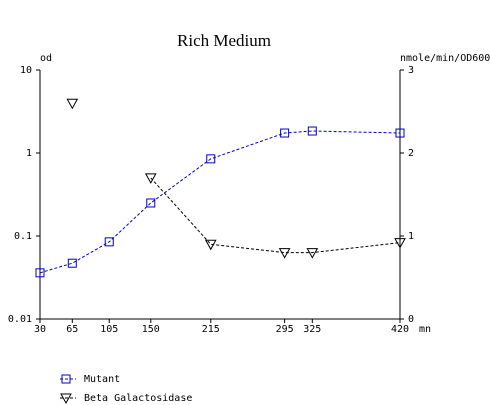 This screenshot has height=405, width=490. Describe the element at coordinates (72, 329) in the screenshot. I see `x-tick-label: 65` at that location.